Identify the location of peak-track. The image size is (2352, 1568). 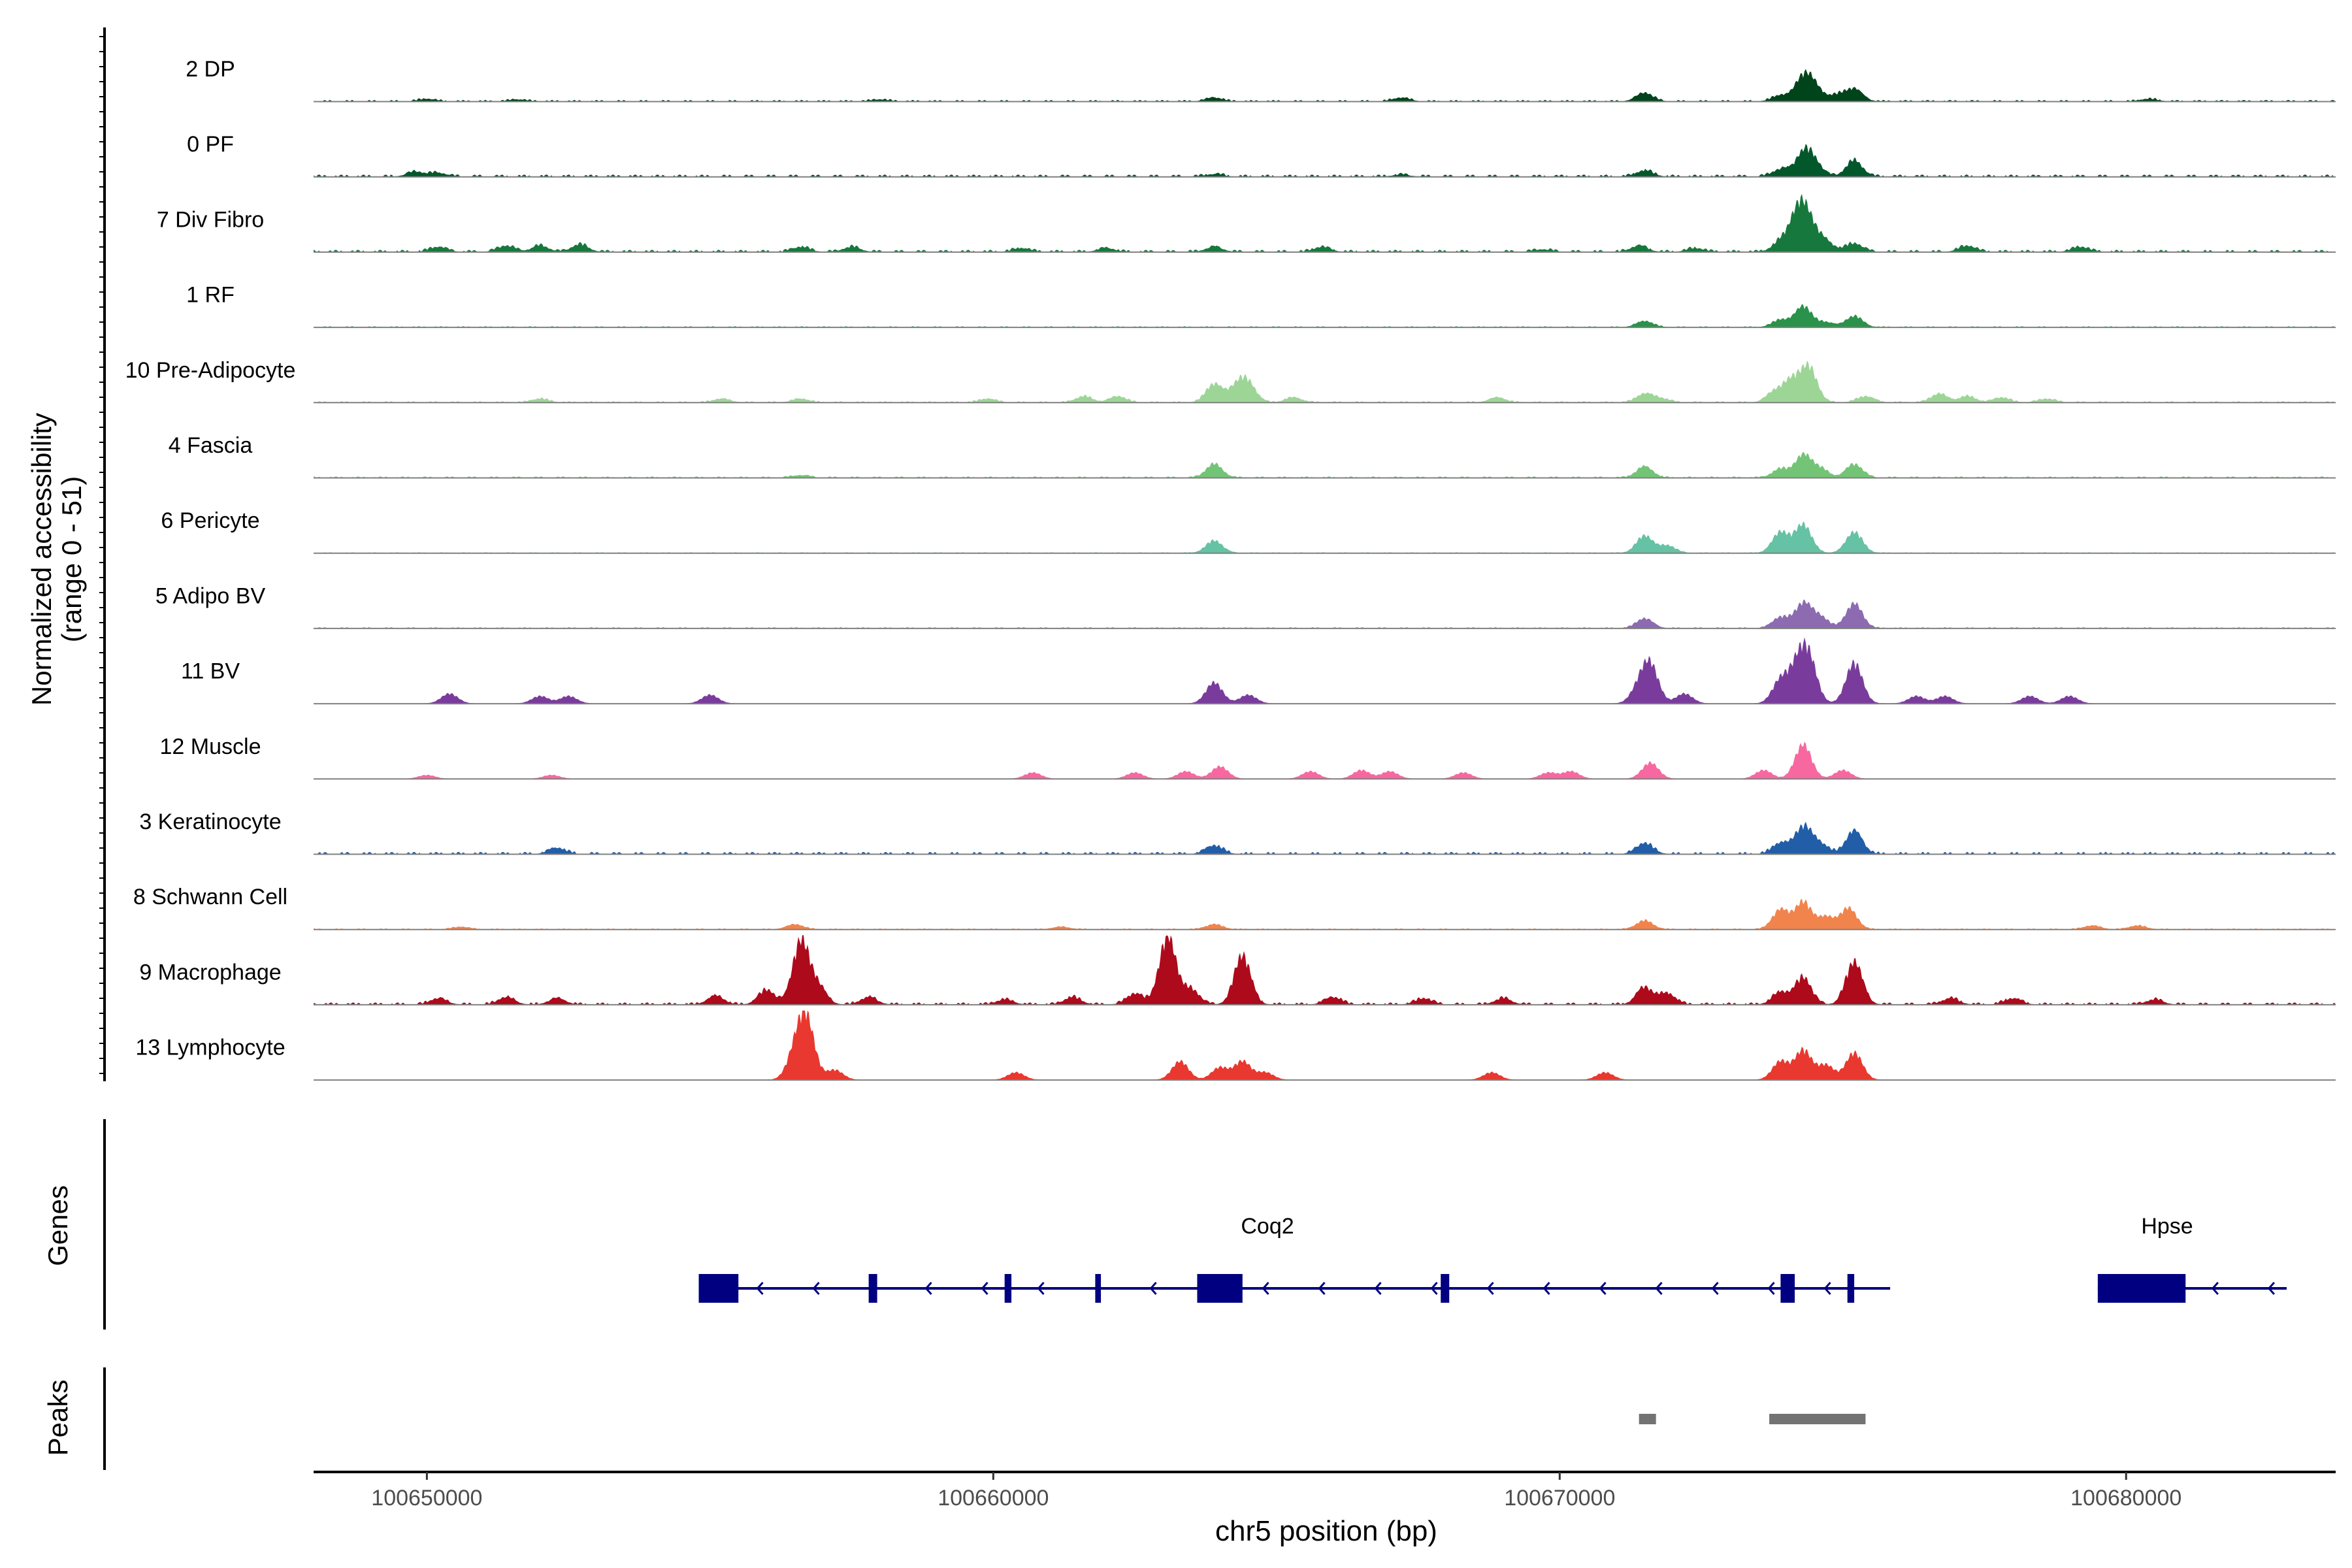
(1752, 1419).